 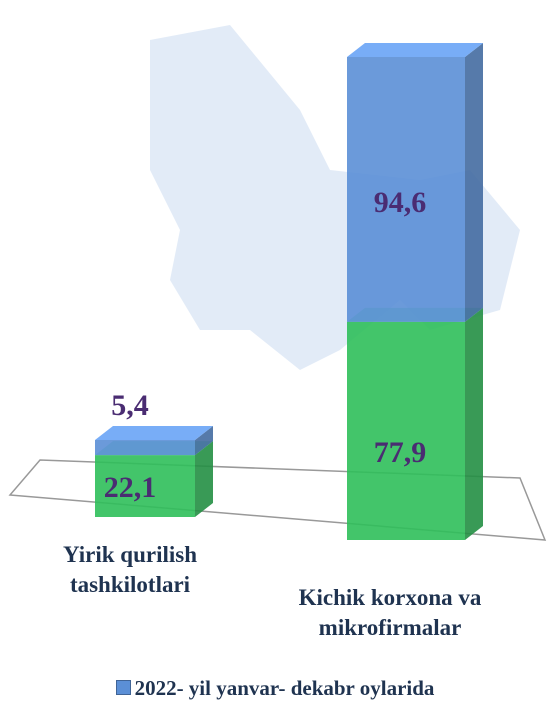 What do you see at coordinates (130, 487) in the screenshot?
I see `data-label: 22,1` at bounding box center [130, 487].